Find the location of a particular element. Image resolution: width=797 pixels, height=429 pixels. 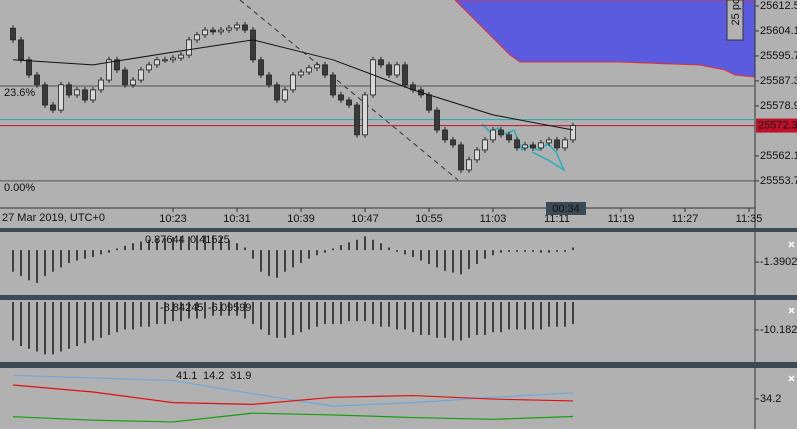

zigzag is located at coordinates (523, 147).